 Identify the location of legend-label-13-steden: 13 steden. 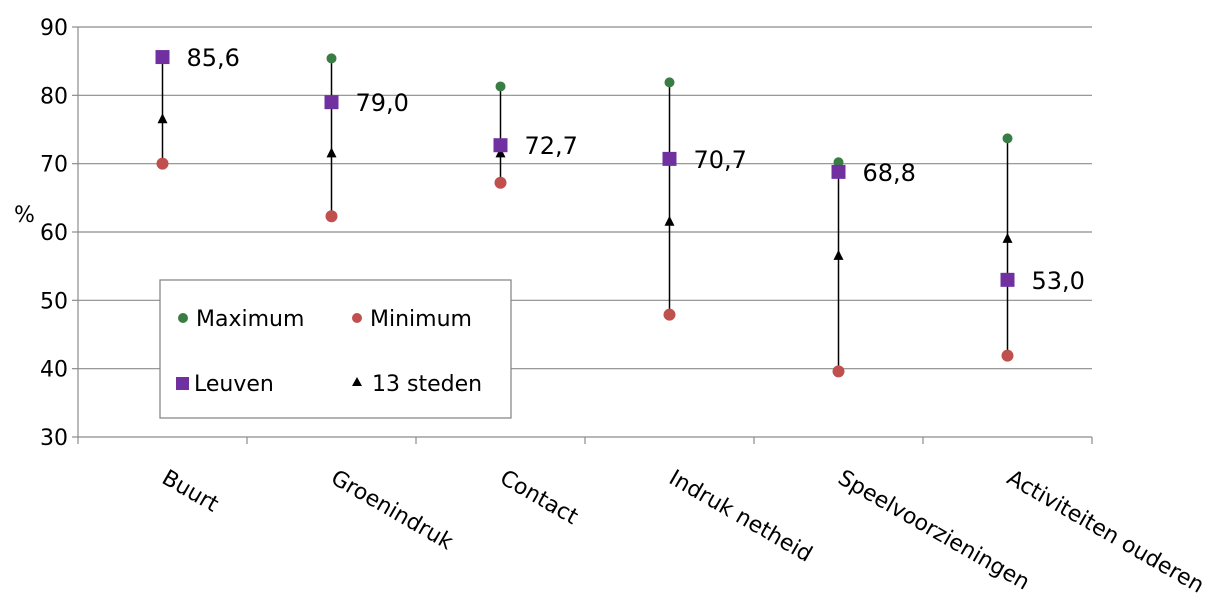
(427, 384).